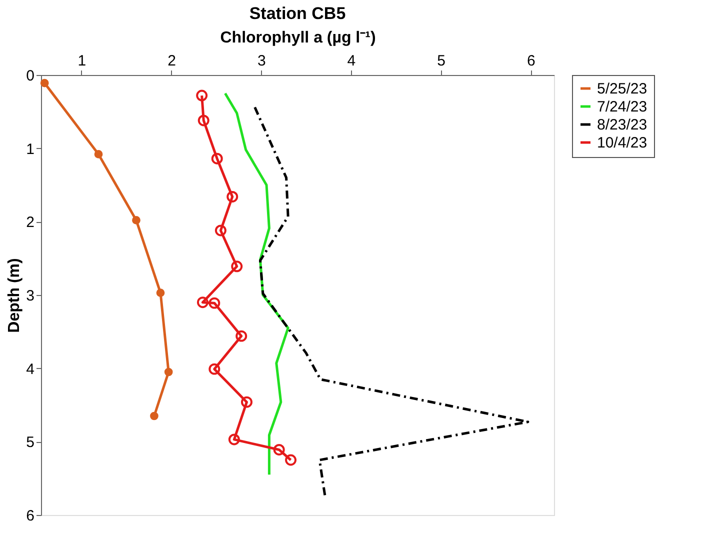  Describe the element at coordinates (531, 61) in the screenshot. I see `x-tick-label: 6` at that location.